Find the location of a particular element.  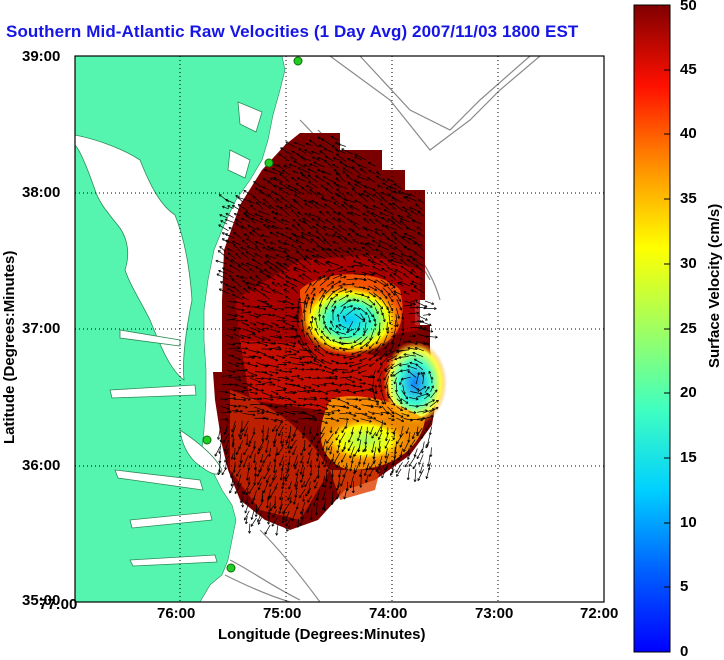

x-tick-label: 74:00 is located at coordinates (388, 613).